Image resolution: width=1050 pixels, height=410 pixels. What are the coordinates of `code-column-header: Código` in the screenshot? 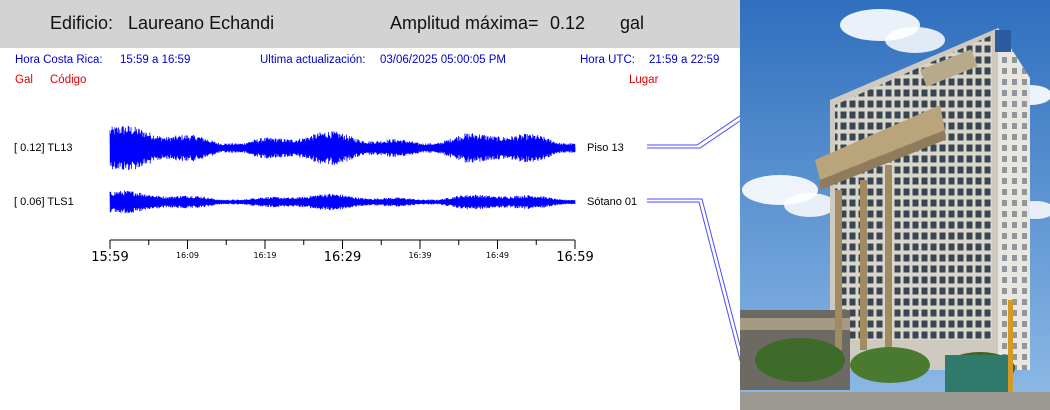 It's located at (68, 80).